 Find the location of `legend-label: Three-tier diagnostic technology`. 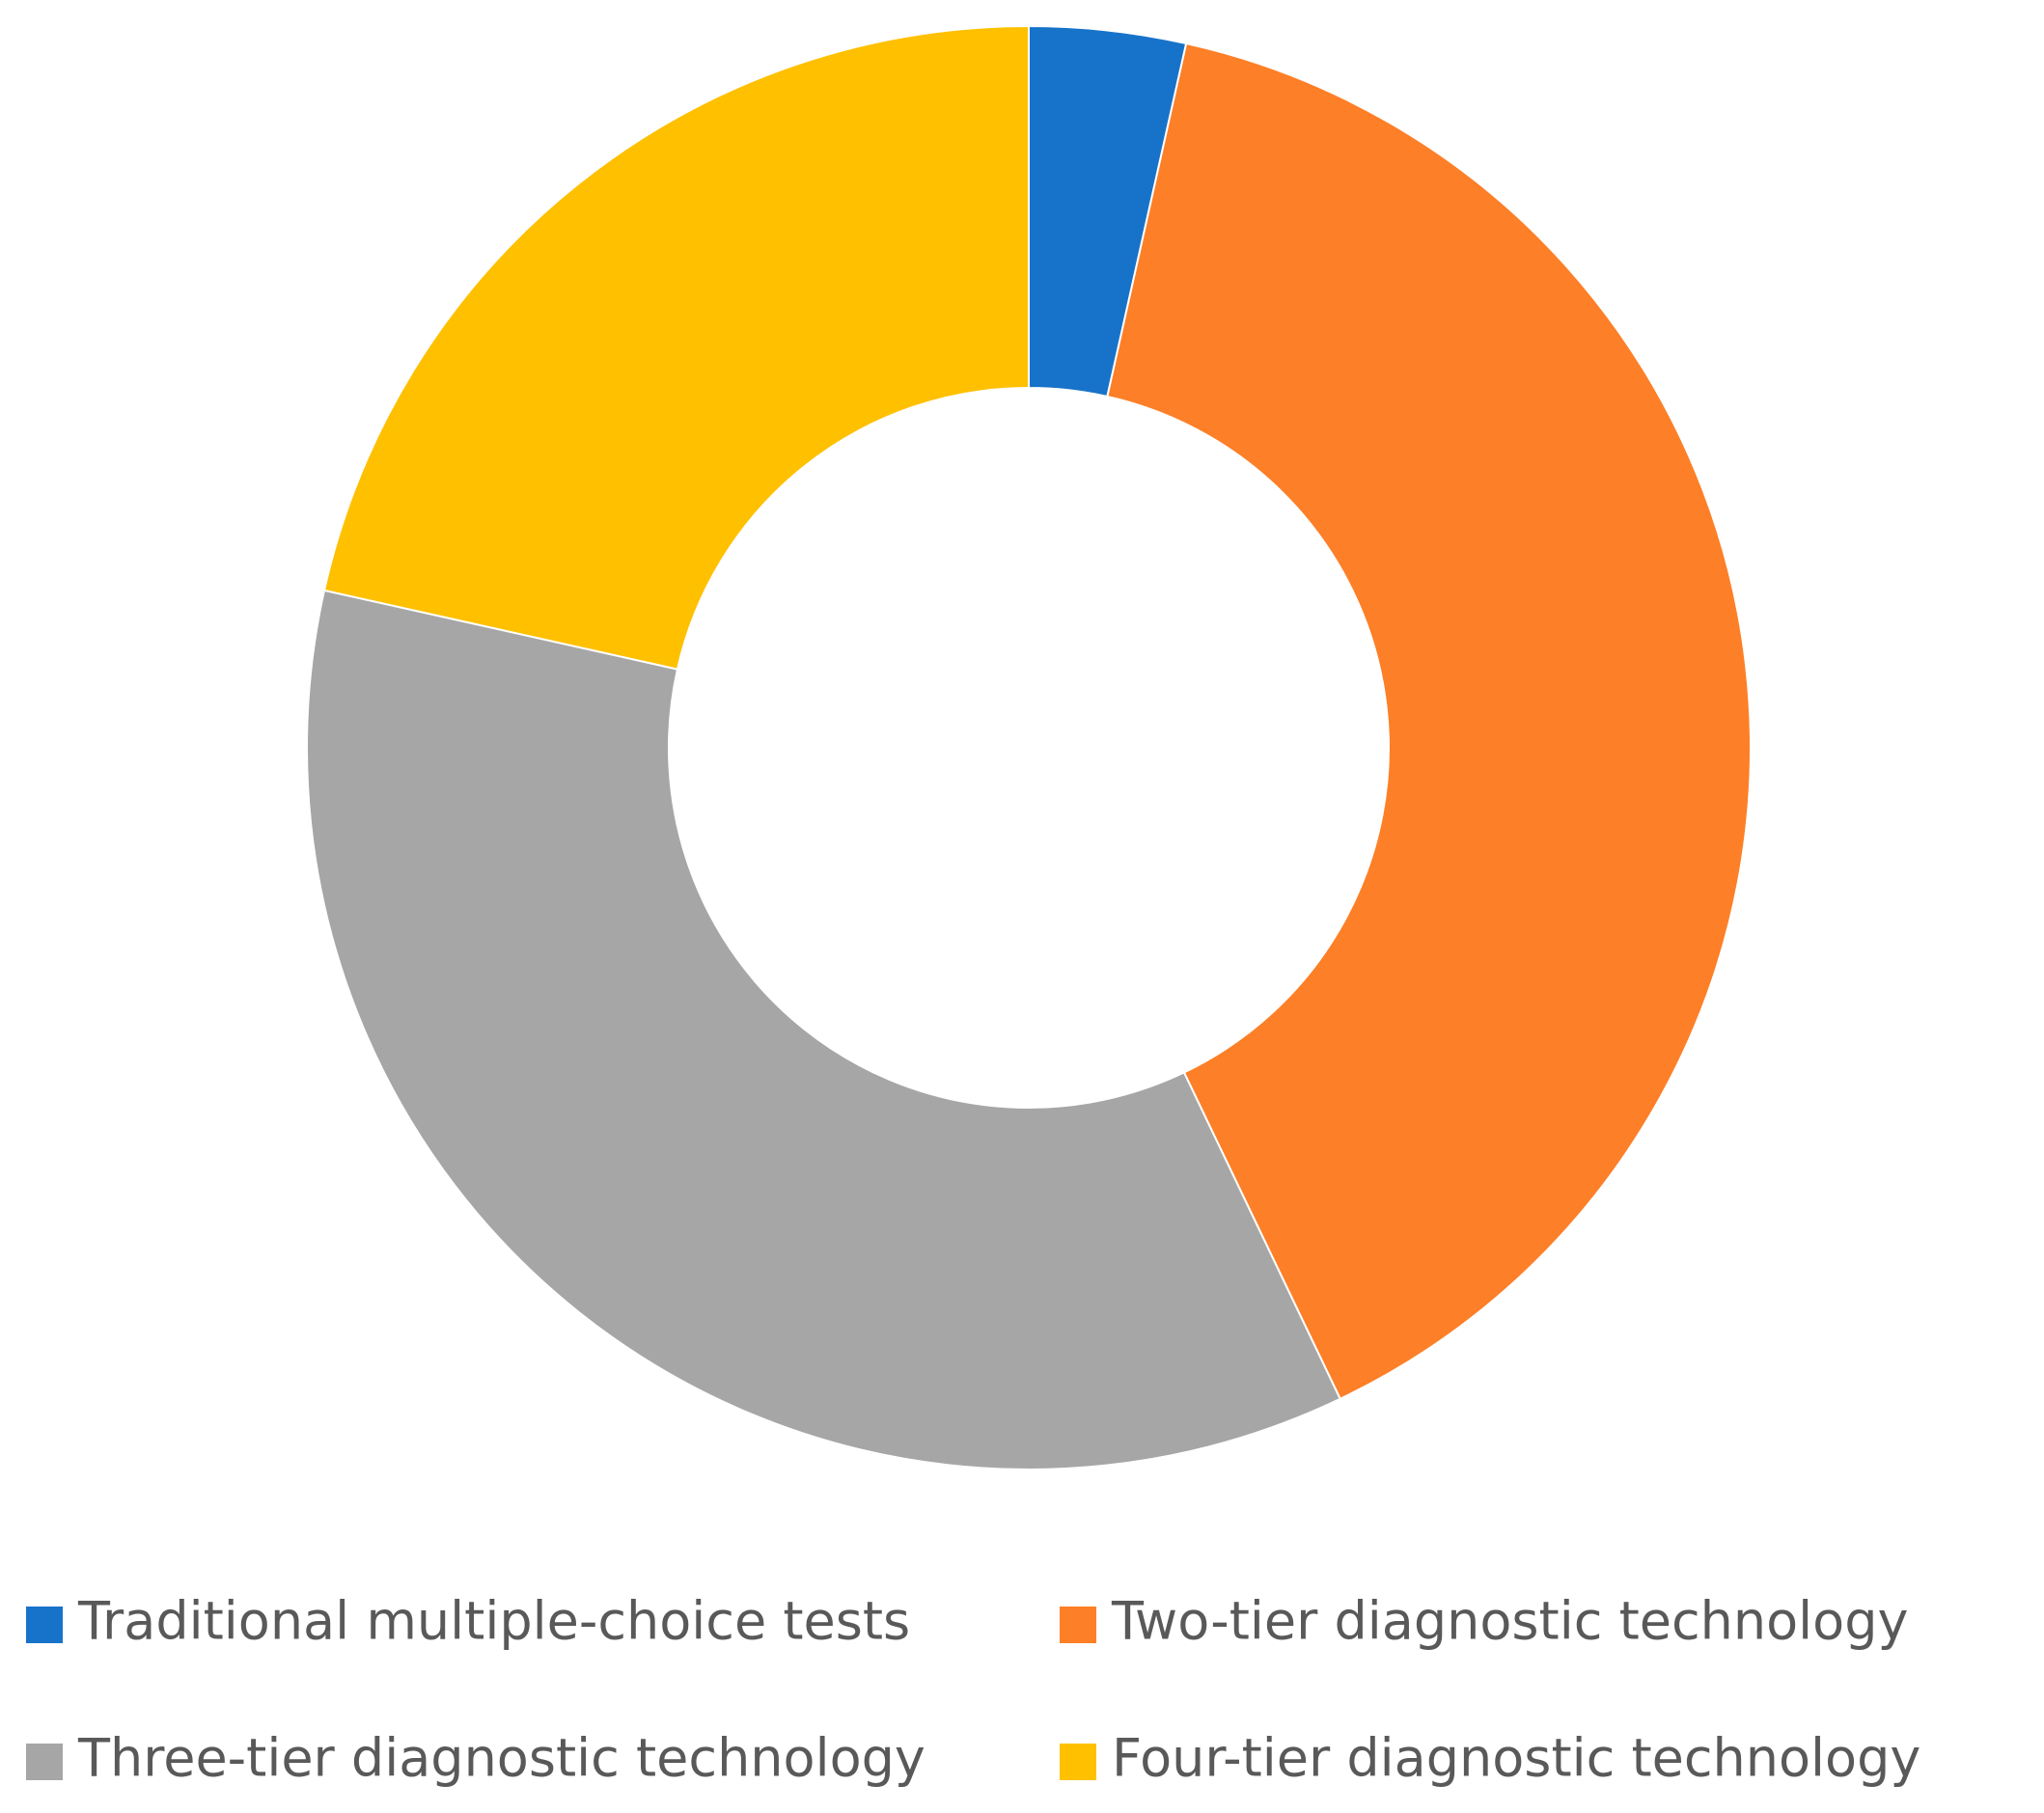

legend-label: Three-tier diagnostic technology is located at coordinates (501, 1758).